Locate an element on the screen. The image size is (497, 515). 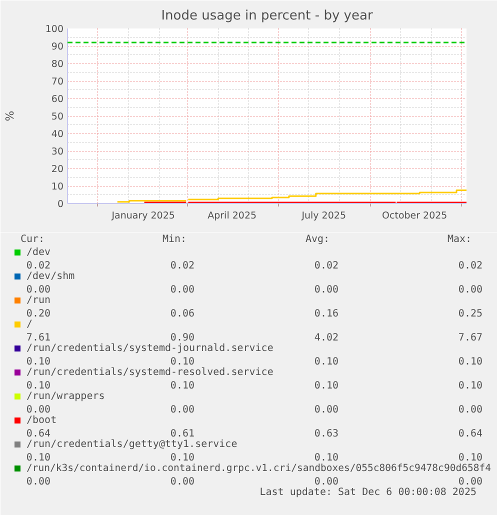
y-tick-label: 50 is located at coordinates (57, 117).